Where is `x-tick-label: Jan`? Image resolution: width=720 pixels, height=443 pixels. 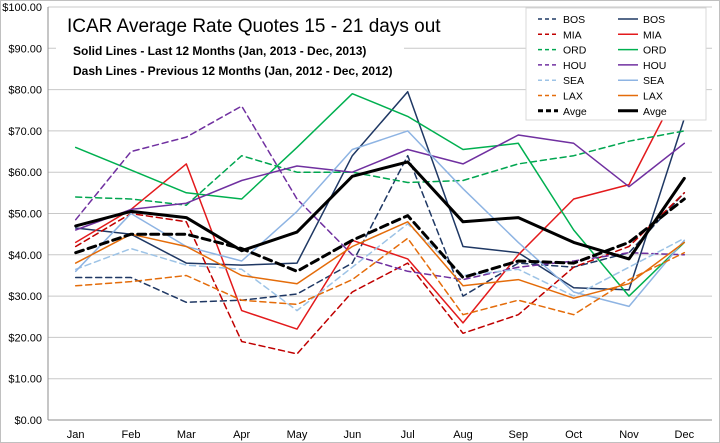 x-tick-label: Jan is located at coordinates (76, 435).